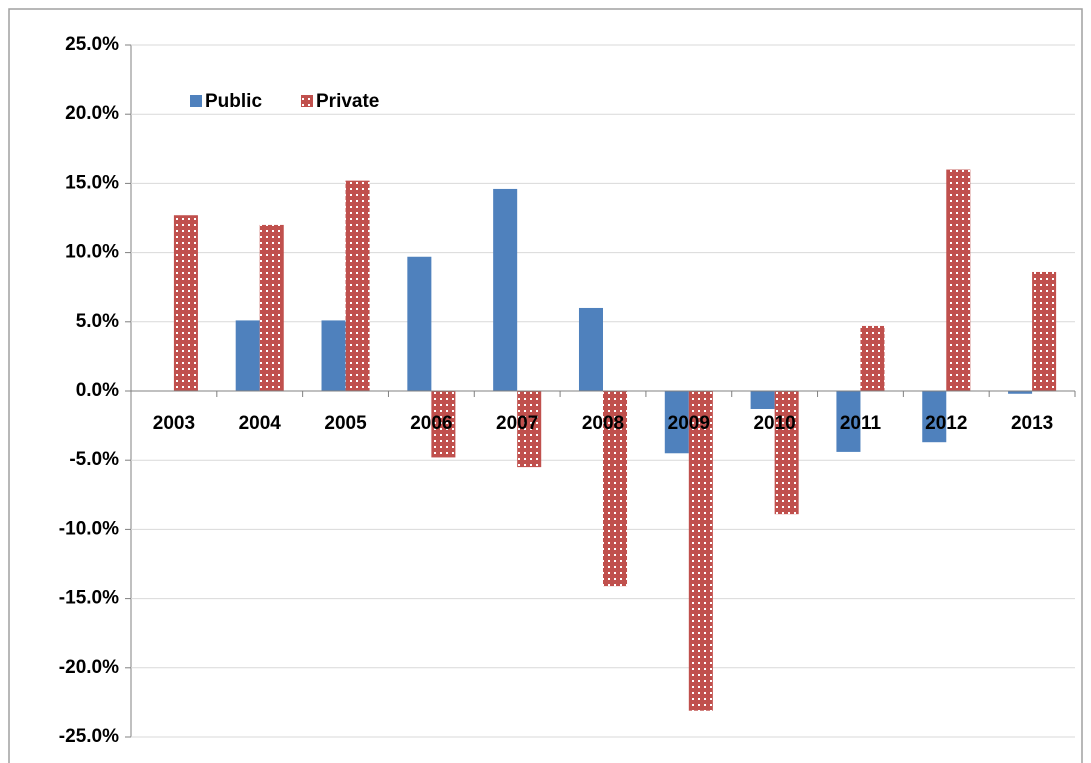  Describe the element at coordinates (97, 390) in the screenshot. I see `y-tick-label: 0.0%` at that location.